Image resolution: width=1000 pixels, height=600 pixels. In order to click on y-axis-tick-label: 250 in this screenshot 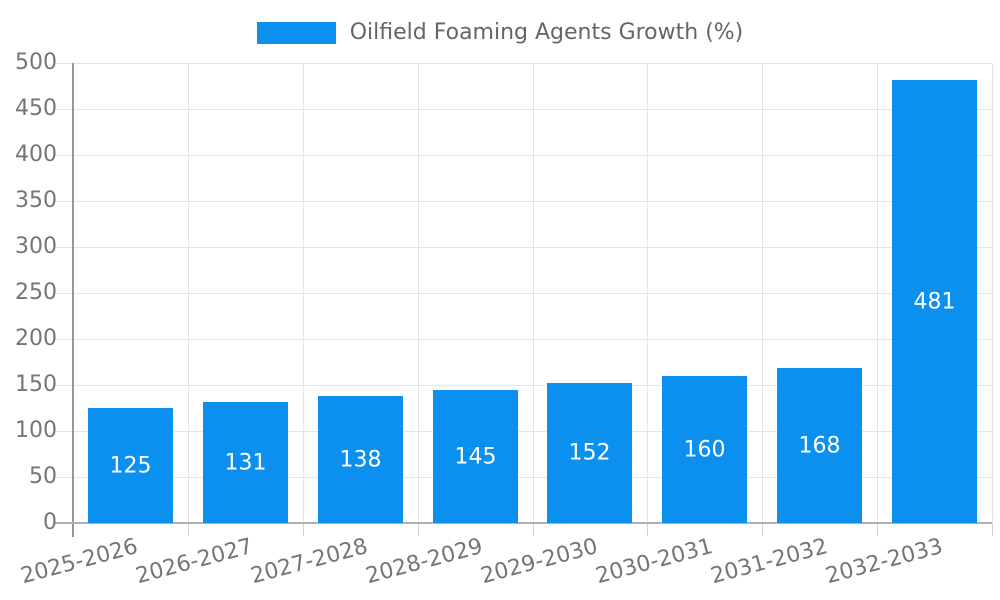, I will do `click(36, 292)`.